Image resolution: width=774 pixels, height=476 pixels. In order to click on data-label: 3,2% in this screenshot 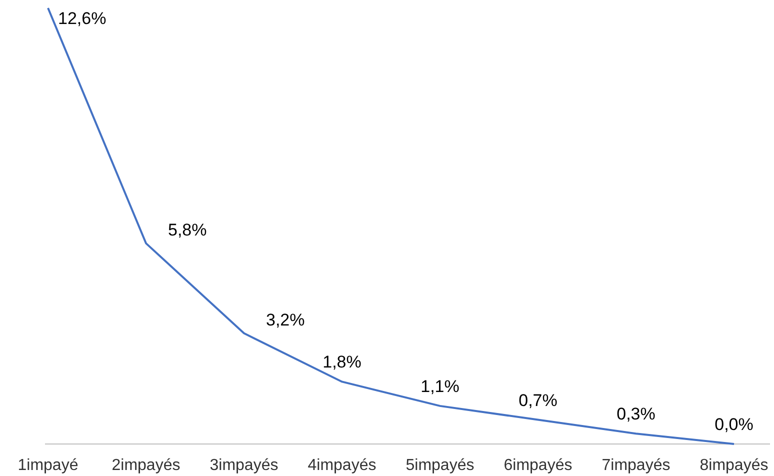, I will do `click(285, 320)`.